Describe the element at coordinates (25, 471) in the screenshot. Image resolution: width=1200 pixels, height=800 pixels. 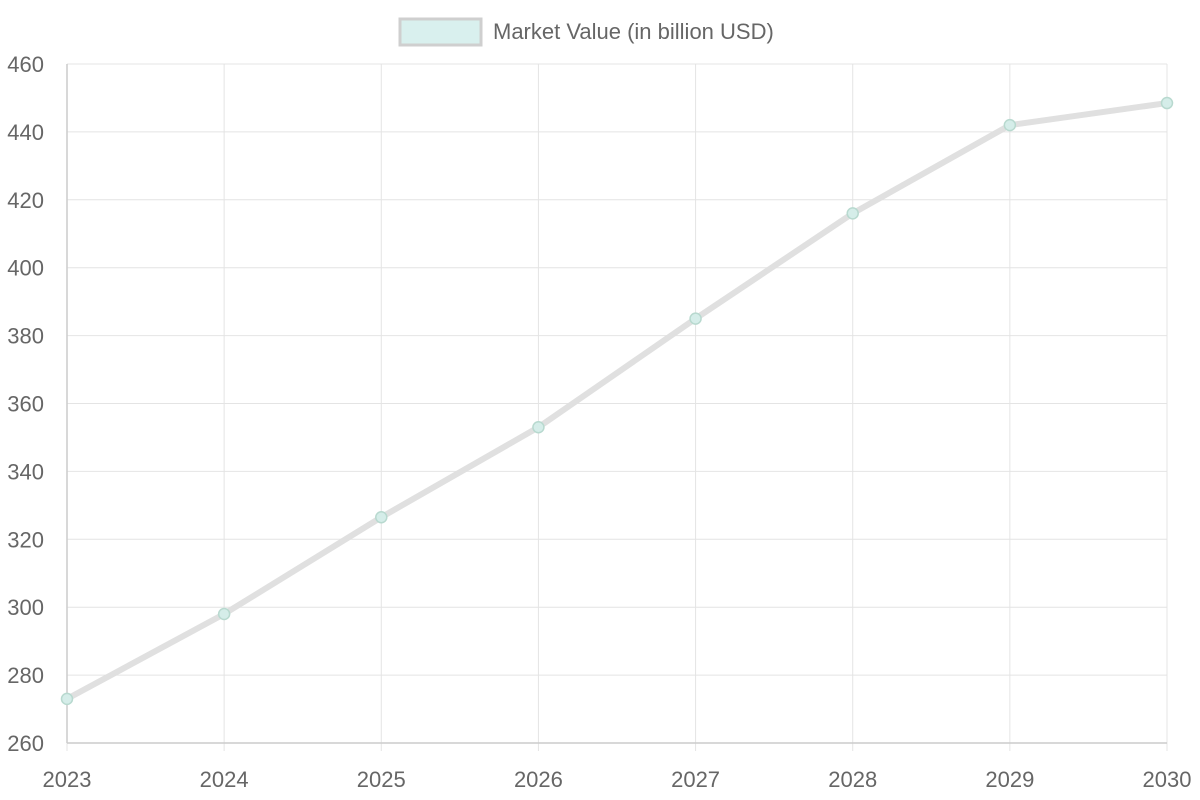
I see `y-tick-label: 340` at that location.